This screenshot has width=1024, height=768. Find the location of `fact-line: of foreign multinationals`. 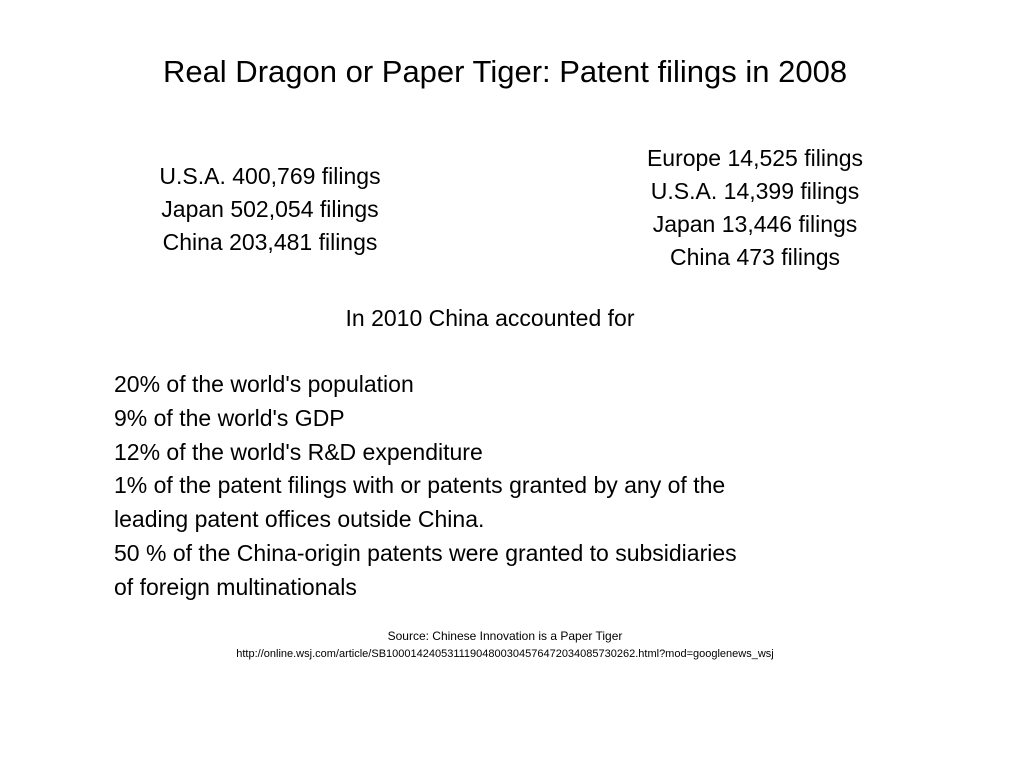

fact-line: of foreign multinationals is located at coordinates (235, 586).